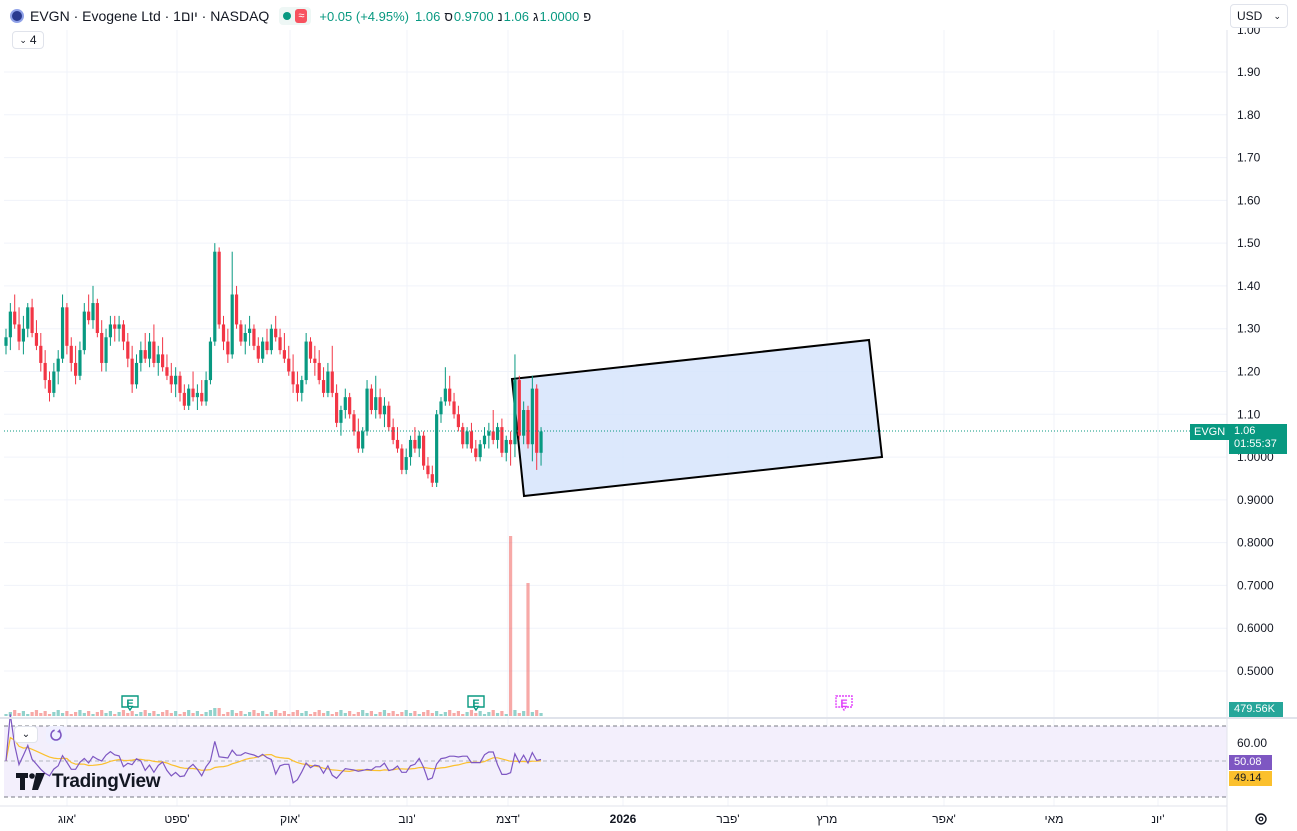 The image size is (1297, 831). What do you see at coordinates (1255, 628) in the screenshot?
I see `price-tick-label: 0.6000` at bounding box center [1255, 628].